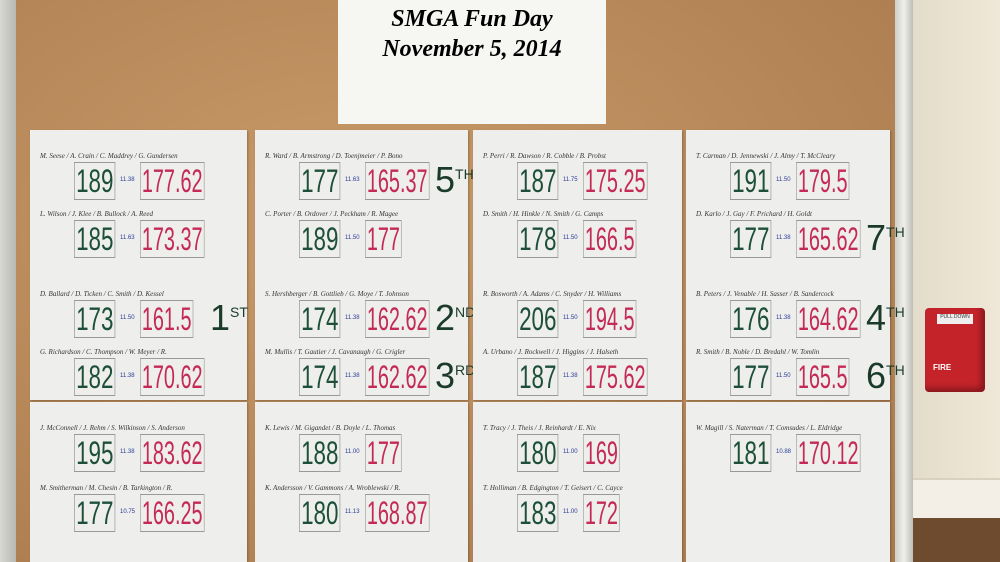  What do you see at coordinates (320, 453) in the screenshot?
I see `gross-score: 188` at bounding box center [320, 453].